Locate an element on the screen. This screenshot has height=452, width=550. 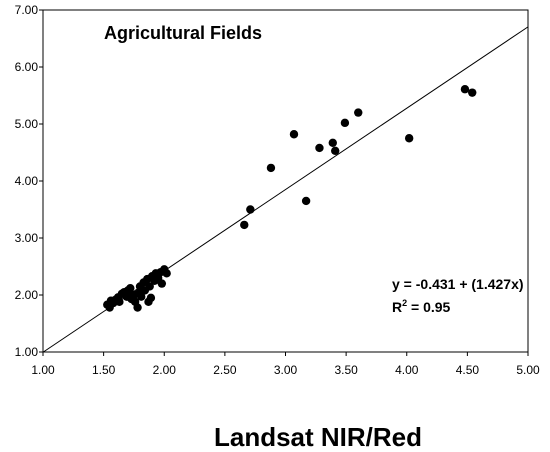
x-tick-label: 4.00 is located at coordinates (407, 370).